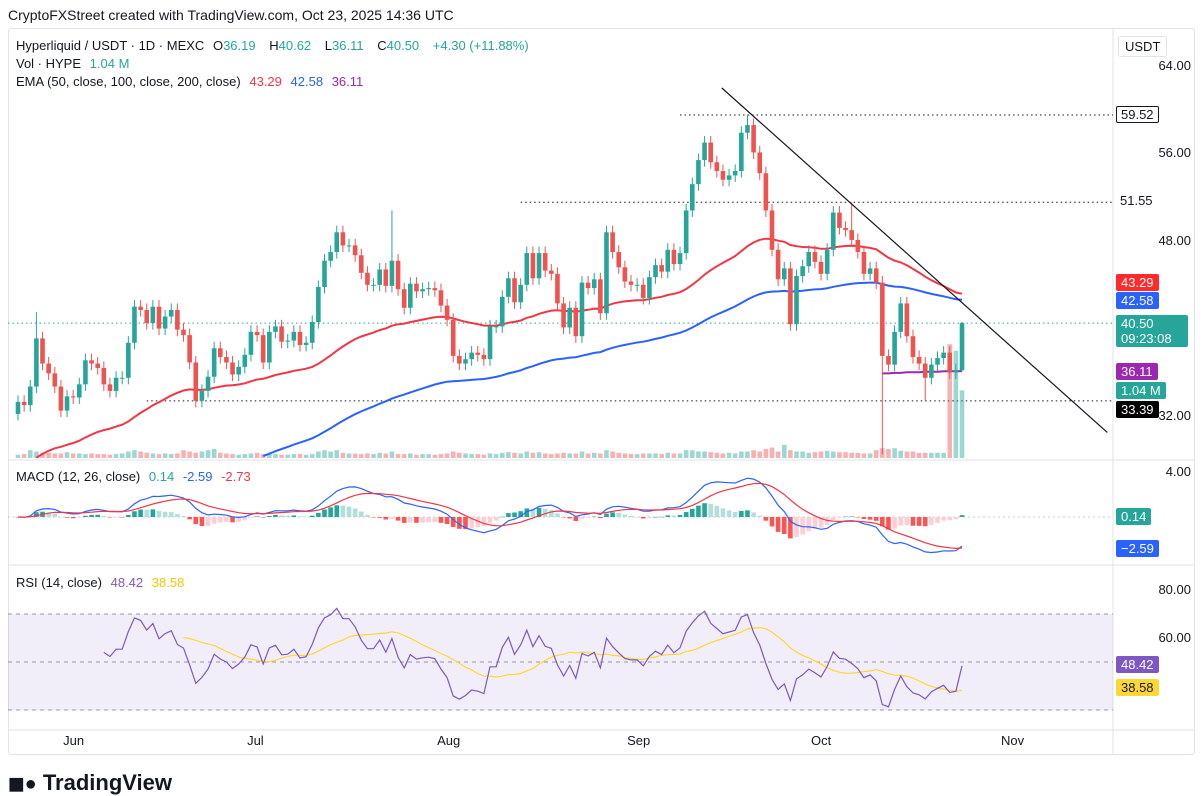  I want to click on macd-signal-value: -2.73, so click(236, 476).